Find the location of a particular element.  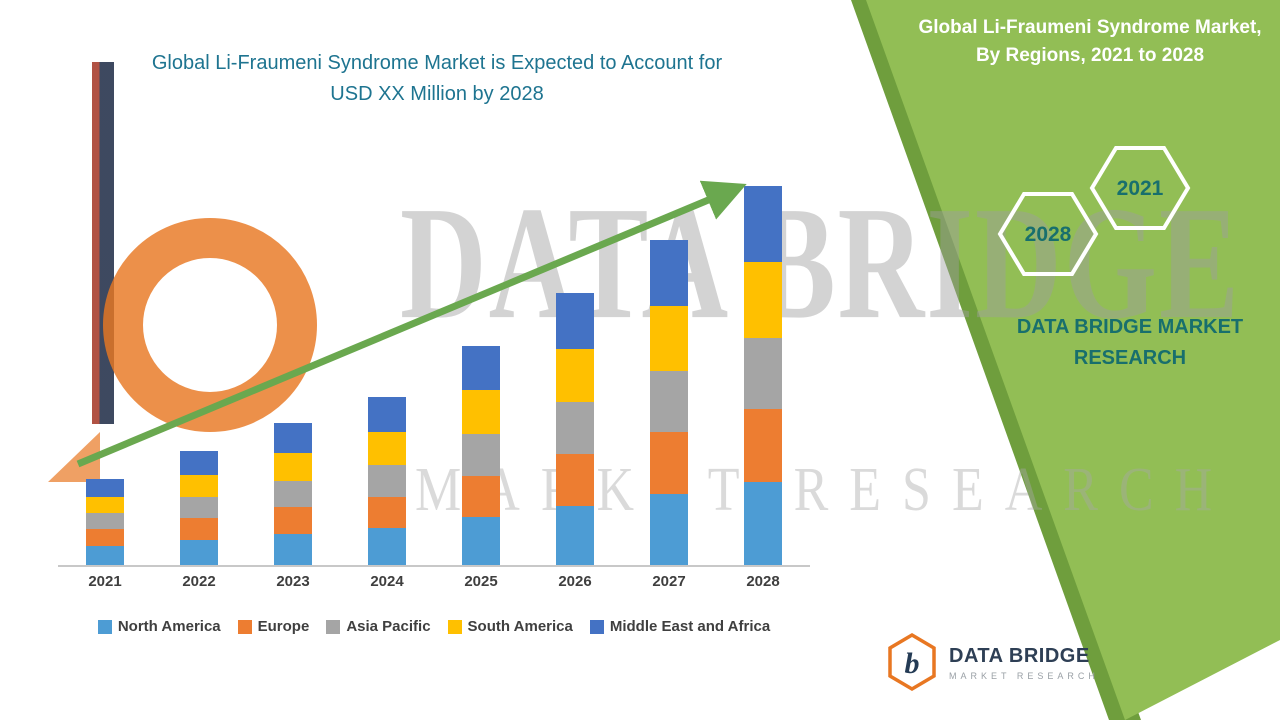

hexagon-2028-label: 2028 is located at coordinates (1048, 234).